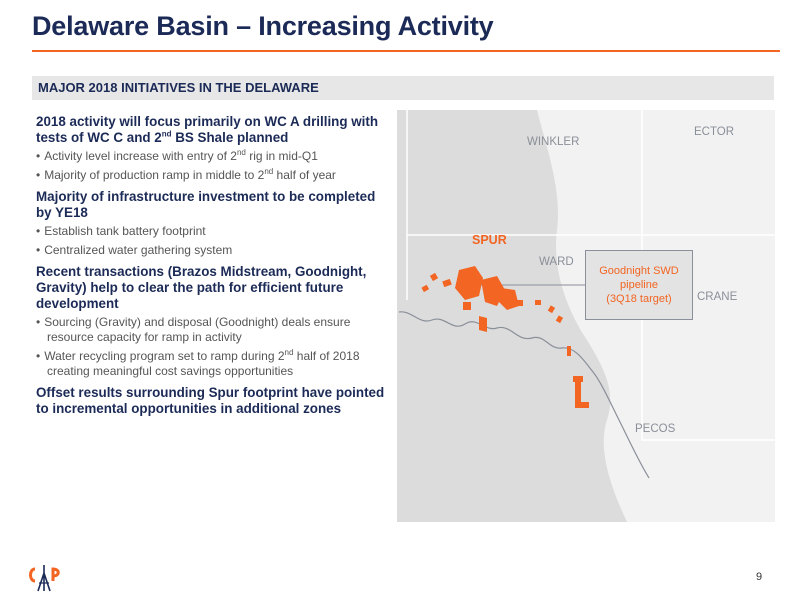 This screenshot has height=600, width=800. What do you see at coordinates (556, 262) in the screenshot?
I see `county-label-ward: WARD` at bounding box center [556, 262].